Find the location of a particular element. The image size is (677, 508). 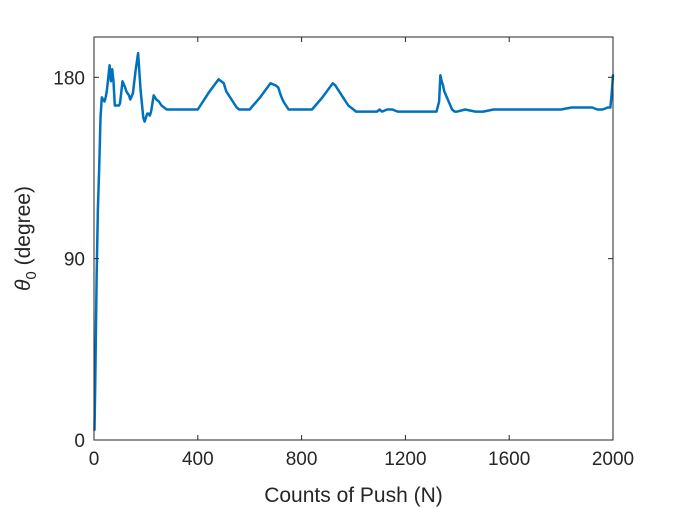

x-tick-label: 800 is located at coordinates (302, 459).